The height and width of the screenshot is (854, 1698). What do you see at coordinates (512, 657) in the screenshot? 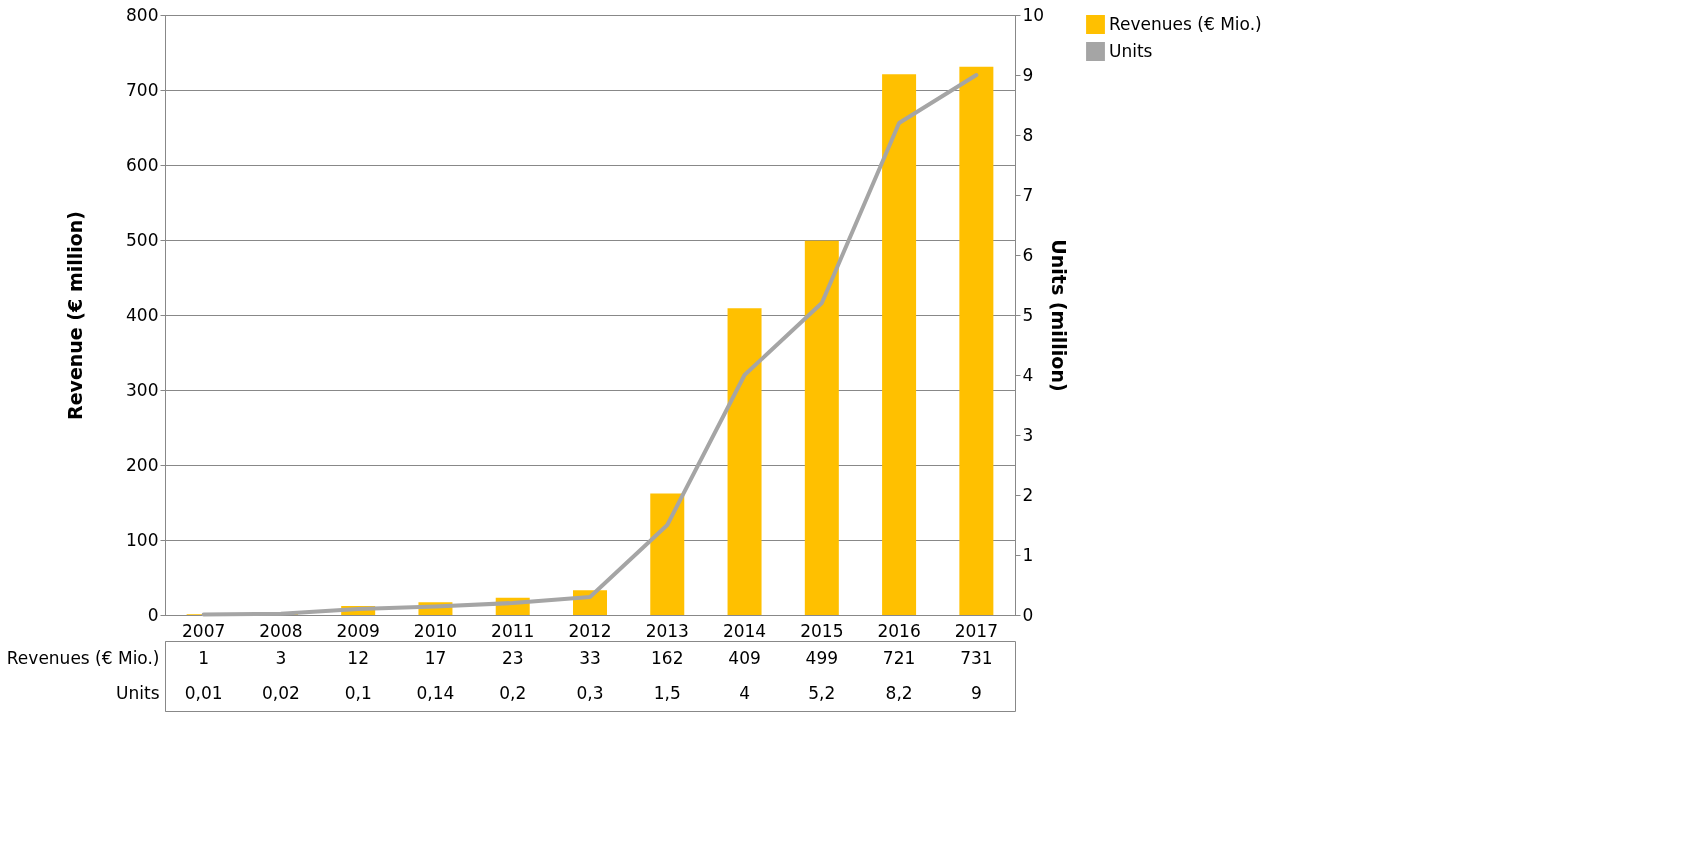
I see `data-label: 23` at bounding box center [512, 657].